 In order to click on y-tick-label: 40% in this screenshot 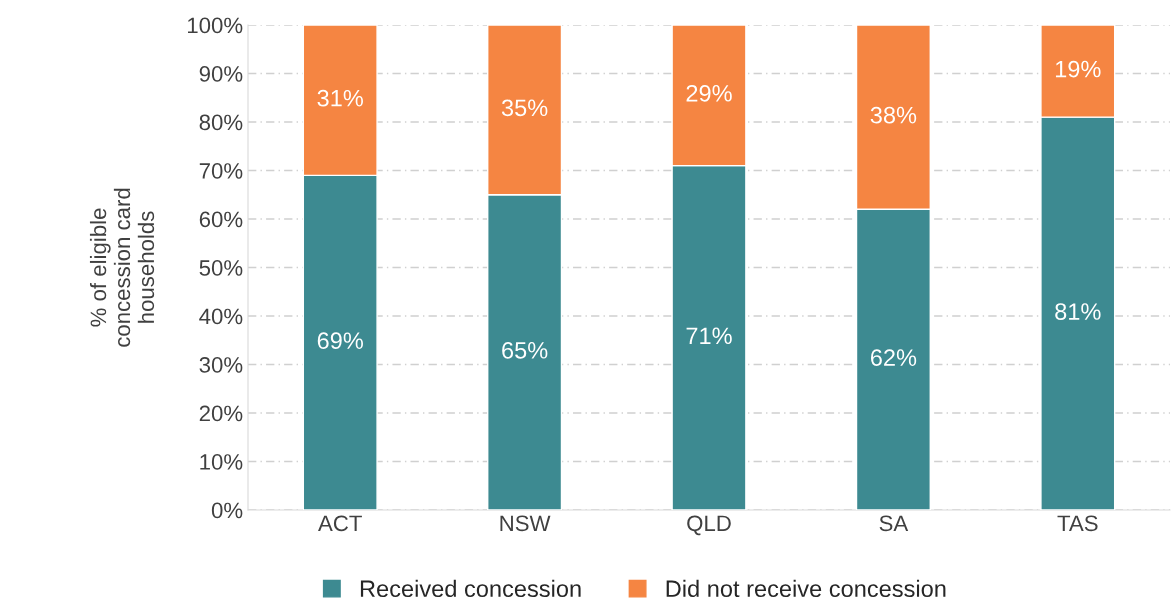, I will do `click(221, 316)`.